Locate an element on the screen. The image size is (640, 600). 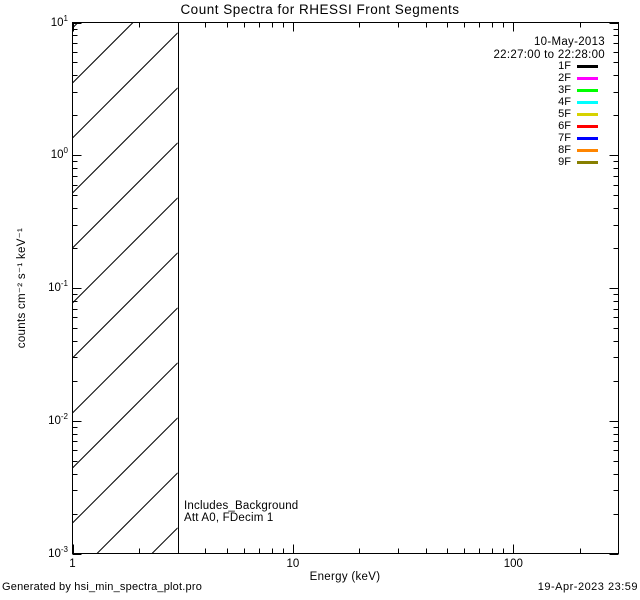
legend-label: 7F is located at coordinates (564, 138).